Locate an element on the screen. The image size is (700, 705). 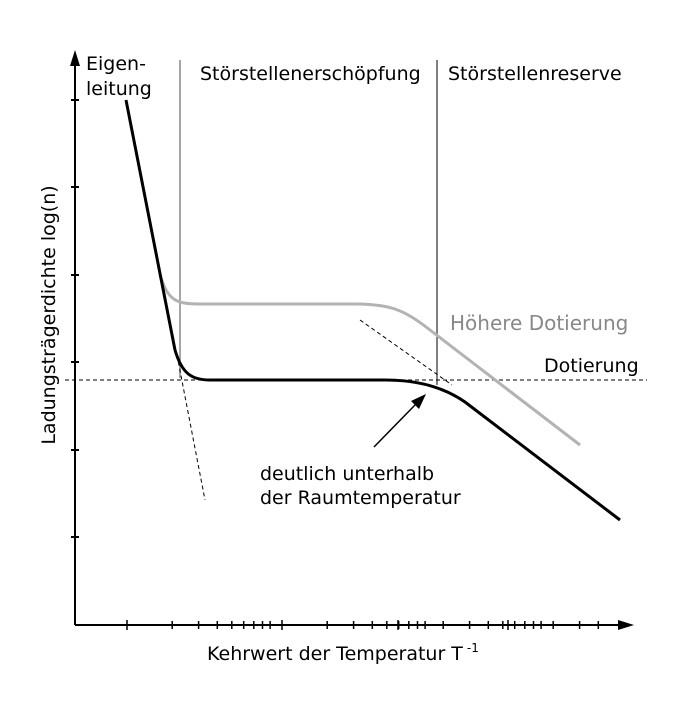
label-annotation-line1: deutlich unterhalb is located at coordinates (347, 474).